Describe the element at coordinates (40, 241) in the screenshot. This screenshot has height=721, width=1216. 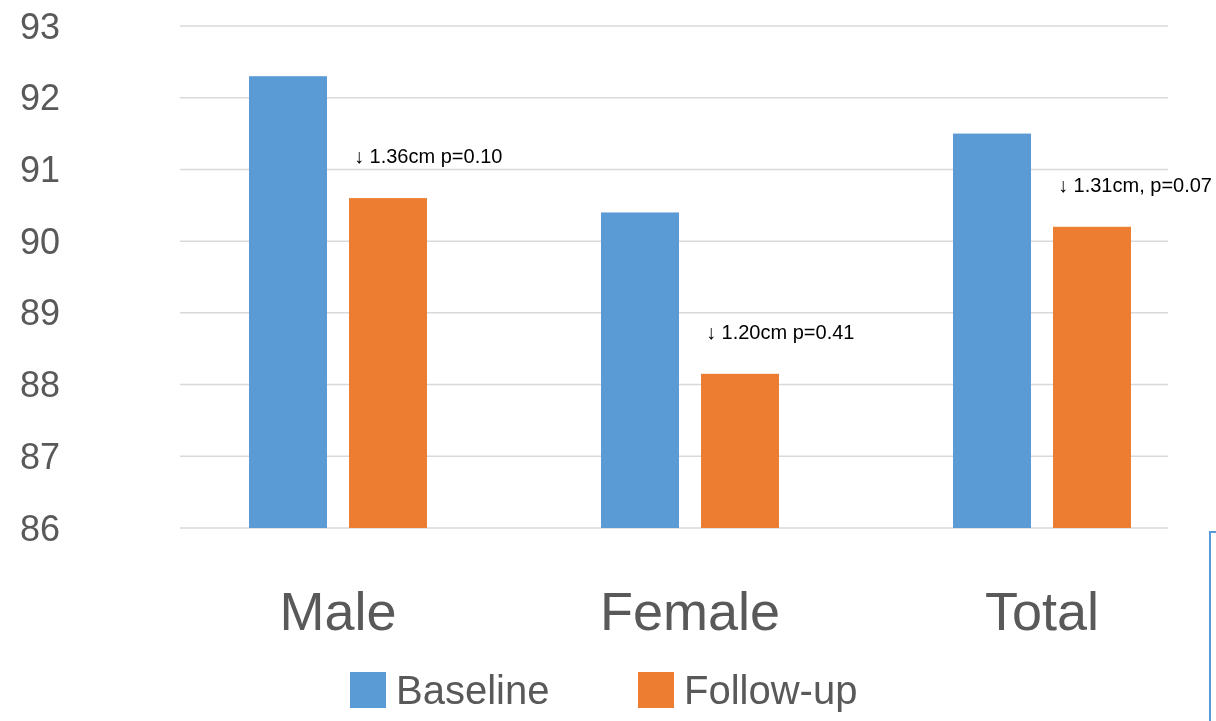
I see `y-tick-label: 90` at that location.